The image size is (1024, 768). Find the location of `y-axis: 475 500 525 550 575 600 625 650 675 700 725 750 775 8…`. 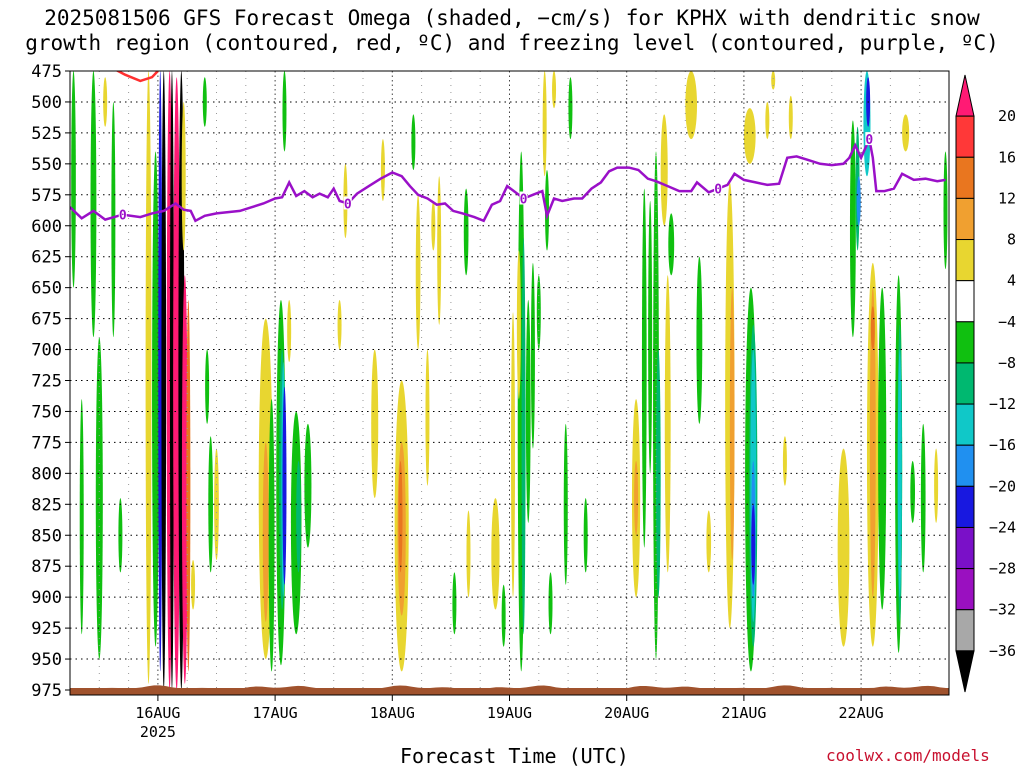

y-axis: 475 500 525 550 575 600 625 650 675 700 725 750 775 8… is located at coordinates (50, 381).